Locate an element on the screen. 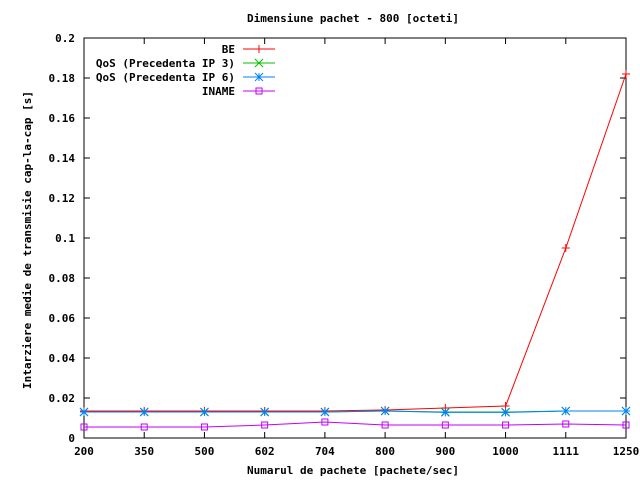  y-tick-label: 0.14 is located at coordinates (62, 158).